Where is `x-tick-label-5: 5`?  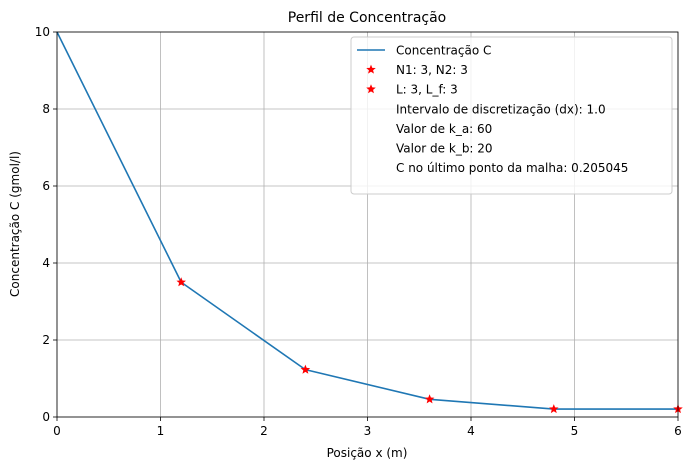
x-tick-label-5: 5 is located at coordinates (575, 431).